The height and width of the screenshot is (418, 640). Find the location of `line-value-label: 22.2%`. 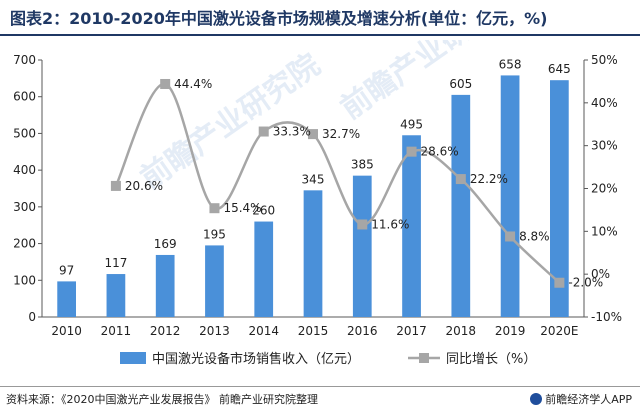

line-value-label: 22.2% is located at coordinates (489, 179).